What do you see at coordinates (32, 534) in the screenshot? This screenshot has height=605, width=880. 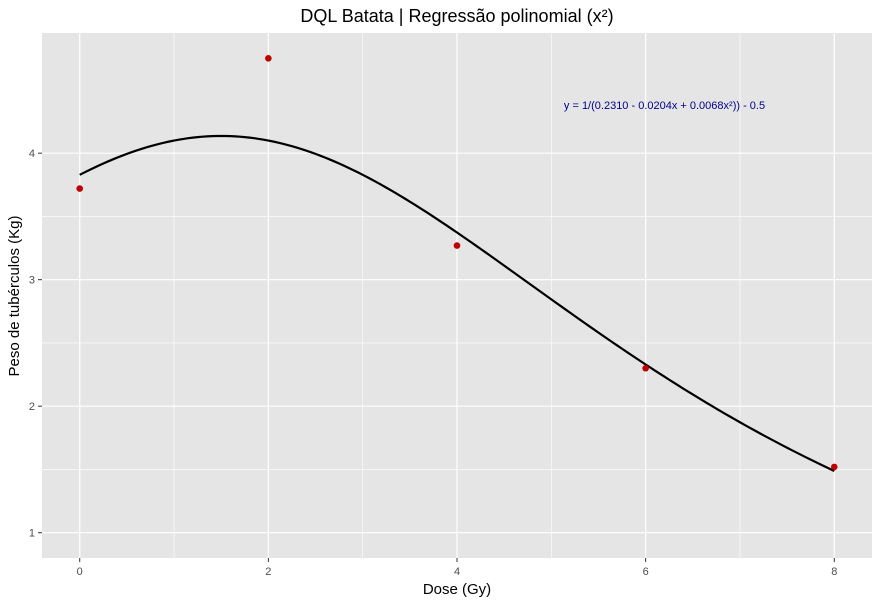 I see `y-tick-label: 1` at bounding box center [32, 534].